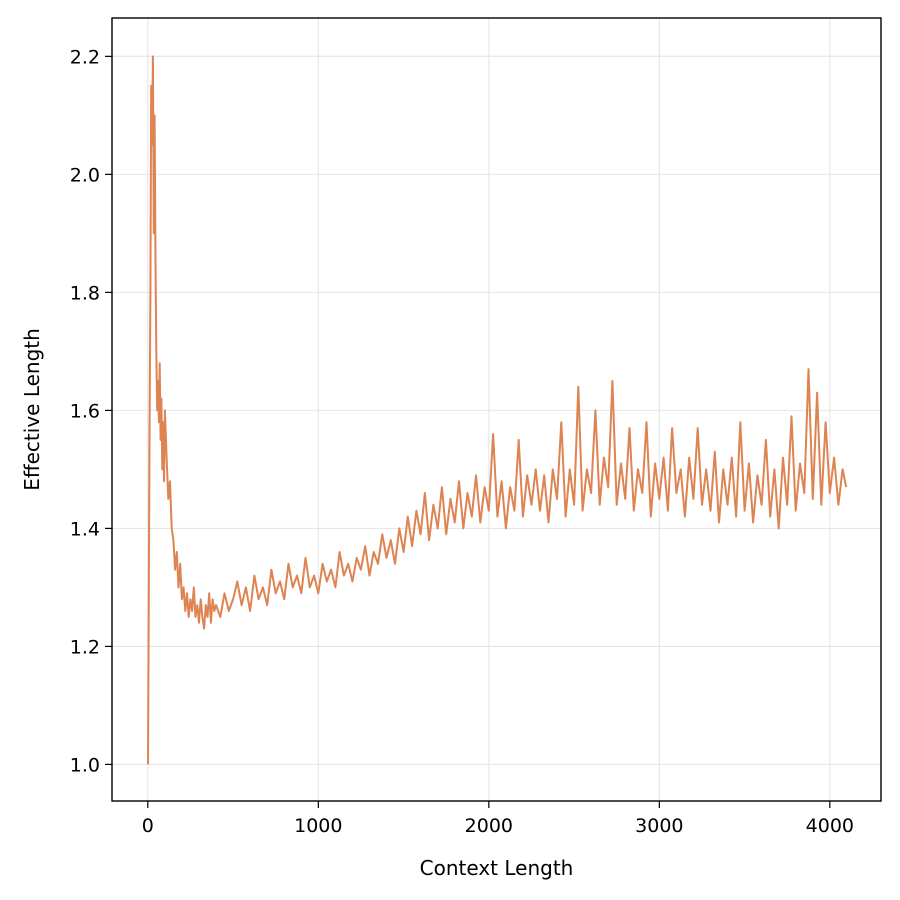  What do you see at coordinates (32, 409) in the screenshot?
I see `y-axis-title: Effective Length` at bounding box center [32, 409].